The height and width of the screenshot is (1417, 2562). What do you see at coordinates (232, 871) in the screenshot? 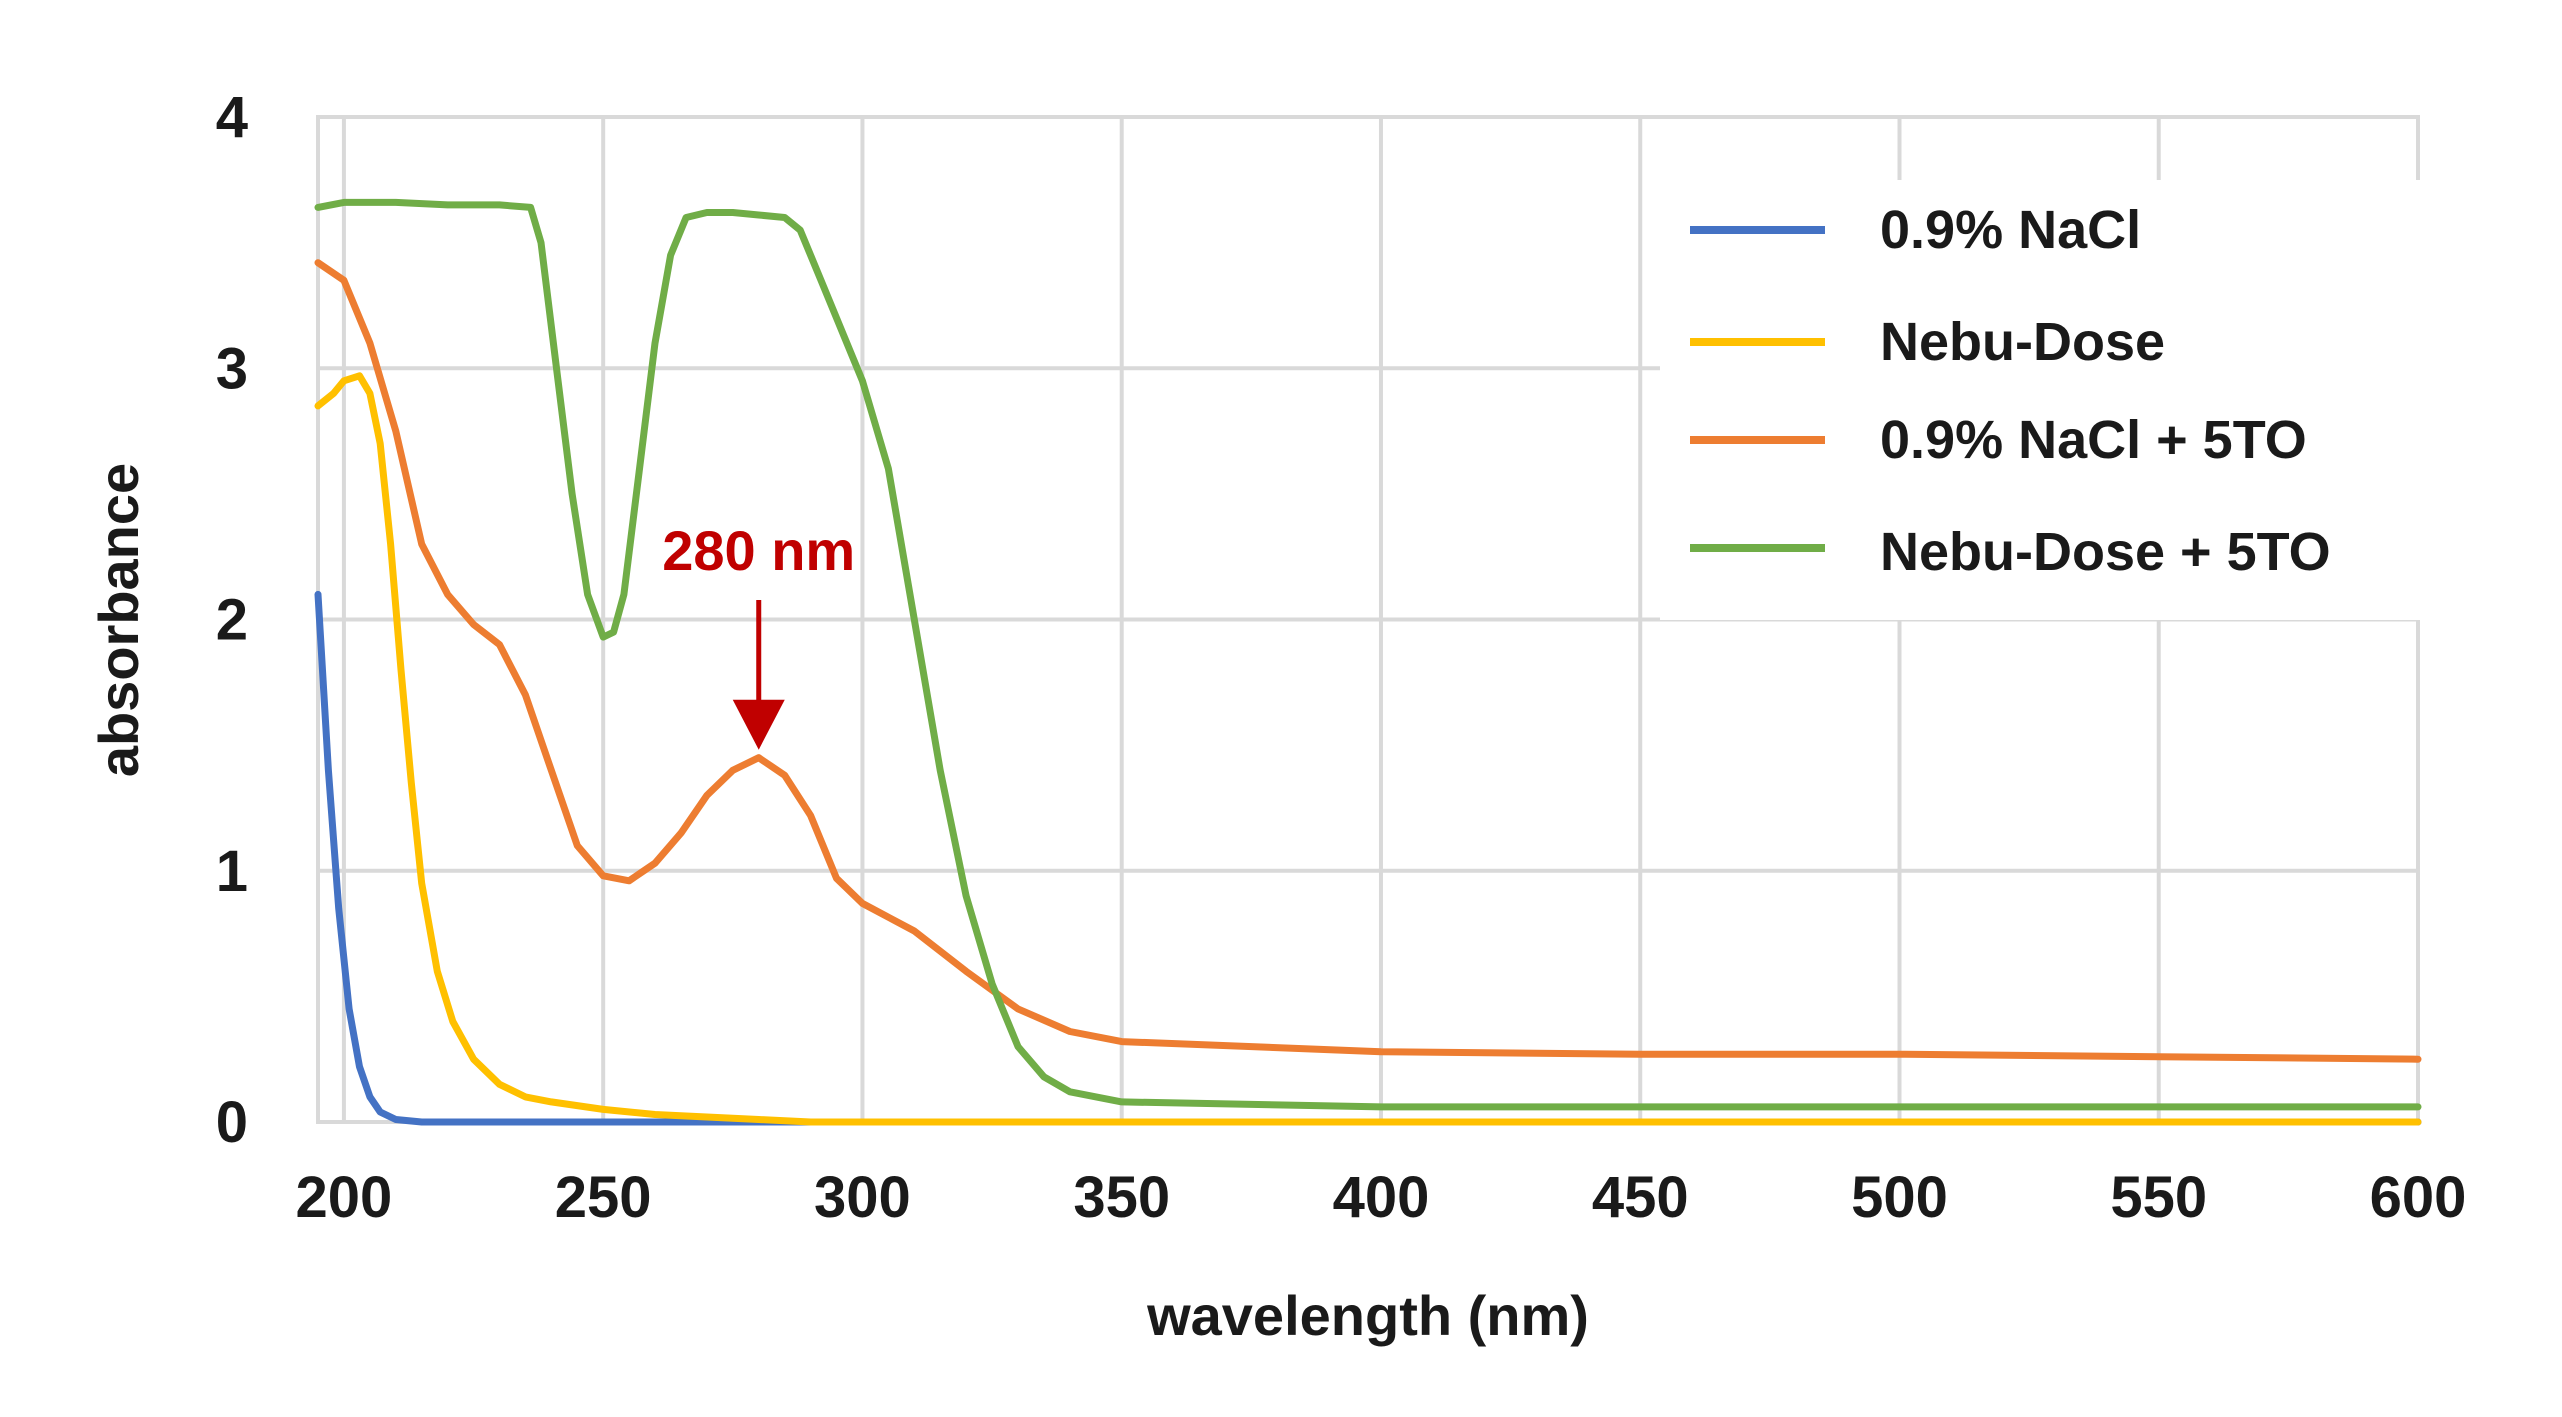
I see `y-tick-label-1: 1` at bounding box center [232, 871].